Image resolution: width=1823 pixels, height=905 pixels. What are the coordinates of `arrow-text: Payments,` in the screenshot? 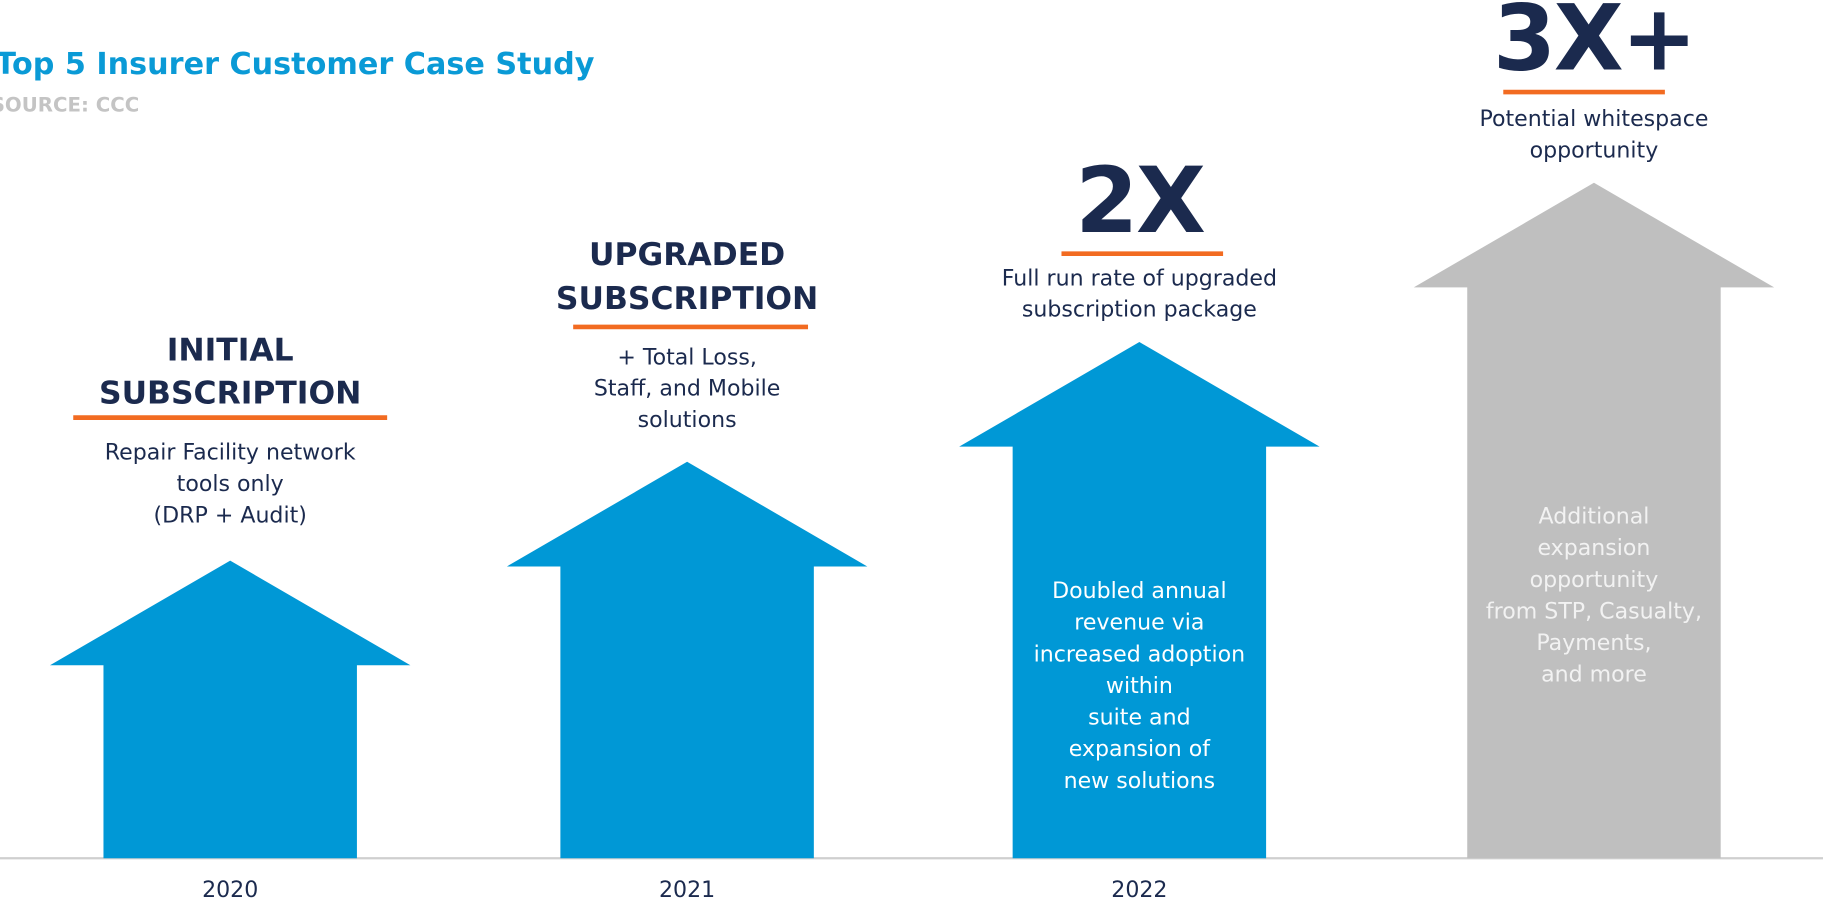 It's located at (1593, 643).